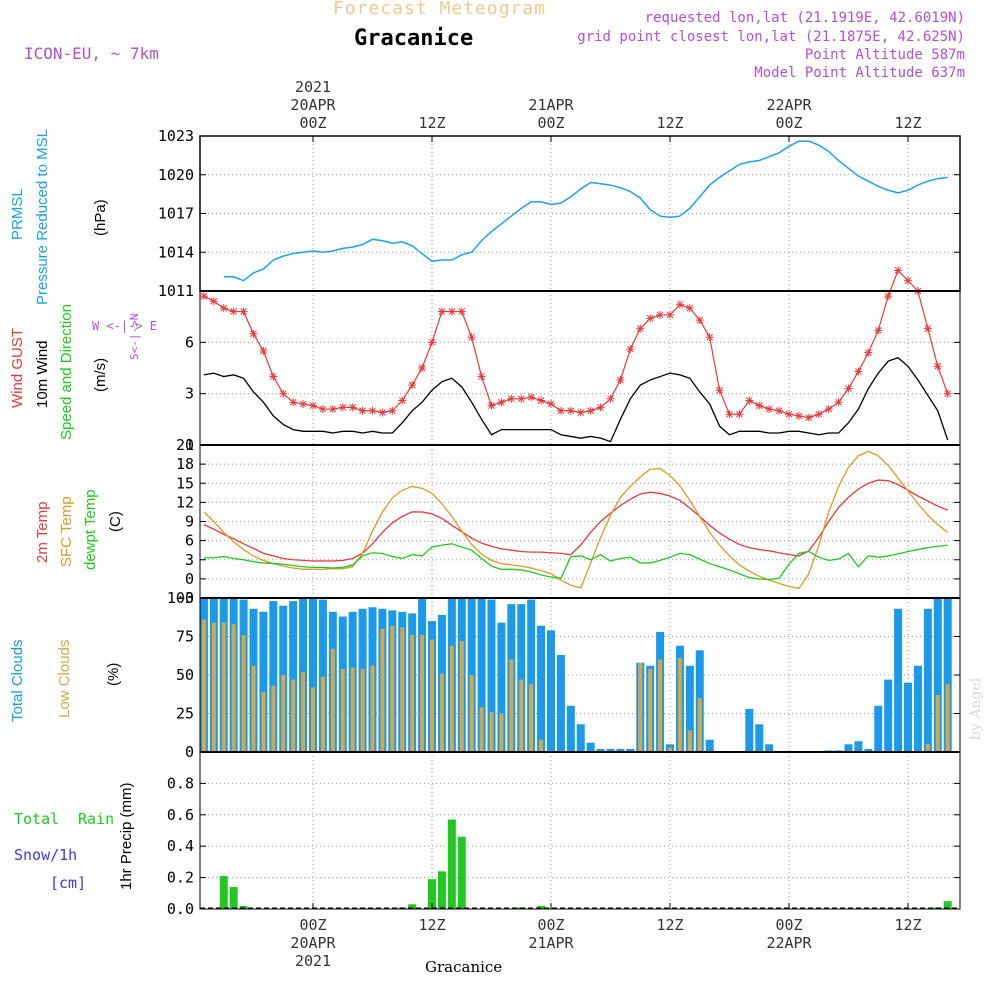  What do you see at coordinates (91, 53) in the screenshot?
I see `model-label: ICON-EU, ~ 7km` at bounding box center [91, 53].